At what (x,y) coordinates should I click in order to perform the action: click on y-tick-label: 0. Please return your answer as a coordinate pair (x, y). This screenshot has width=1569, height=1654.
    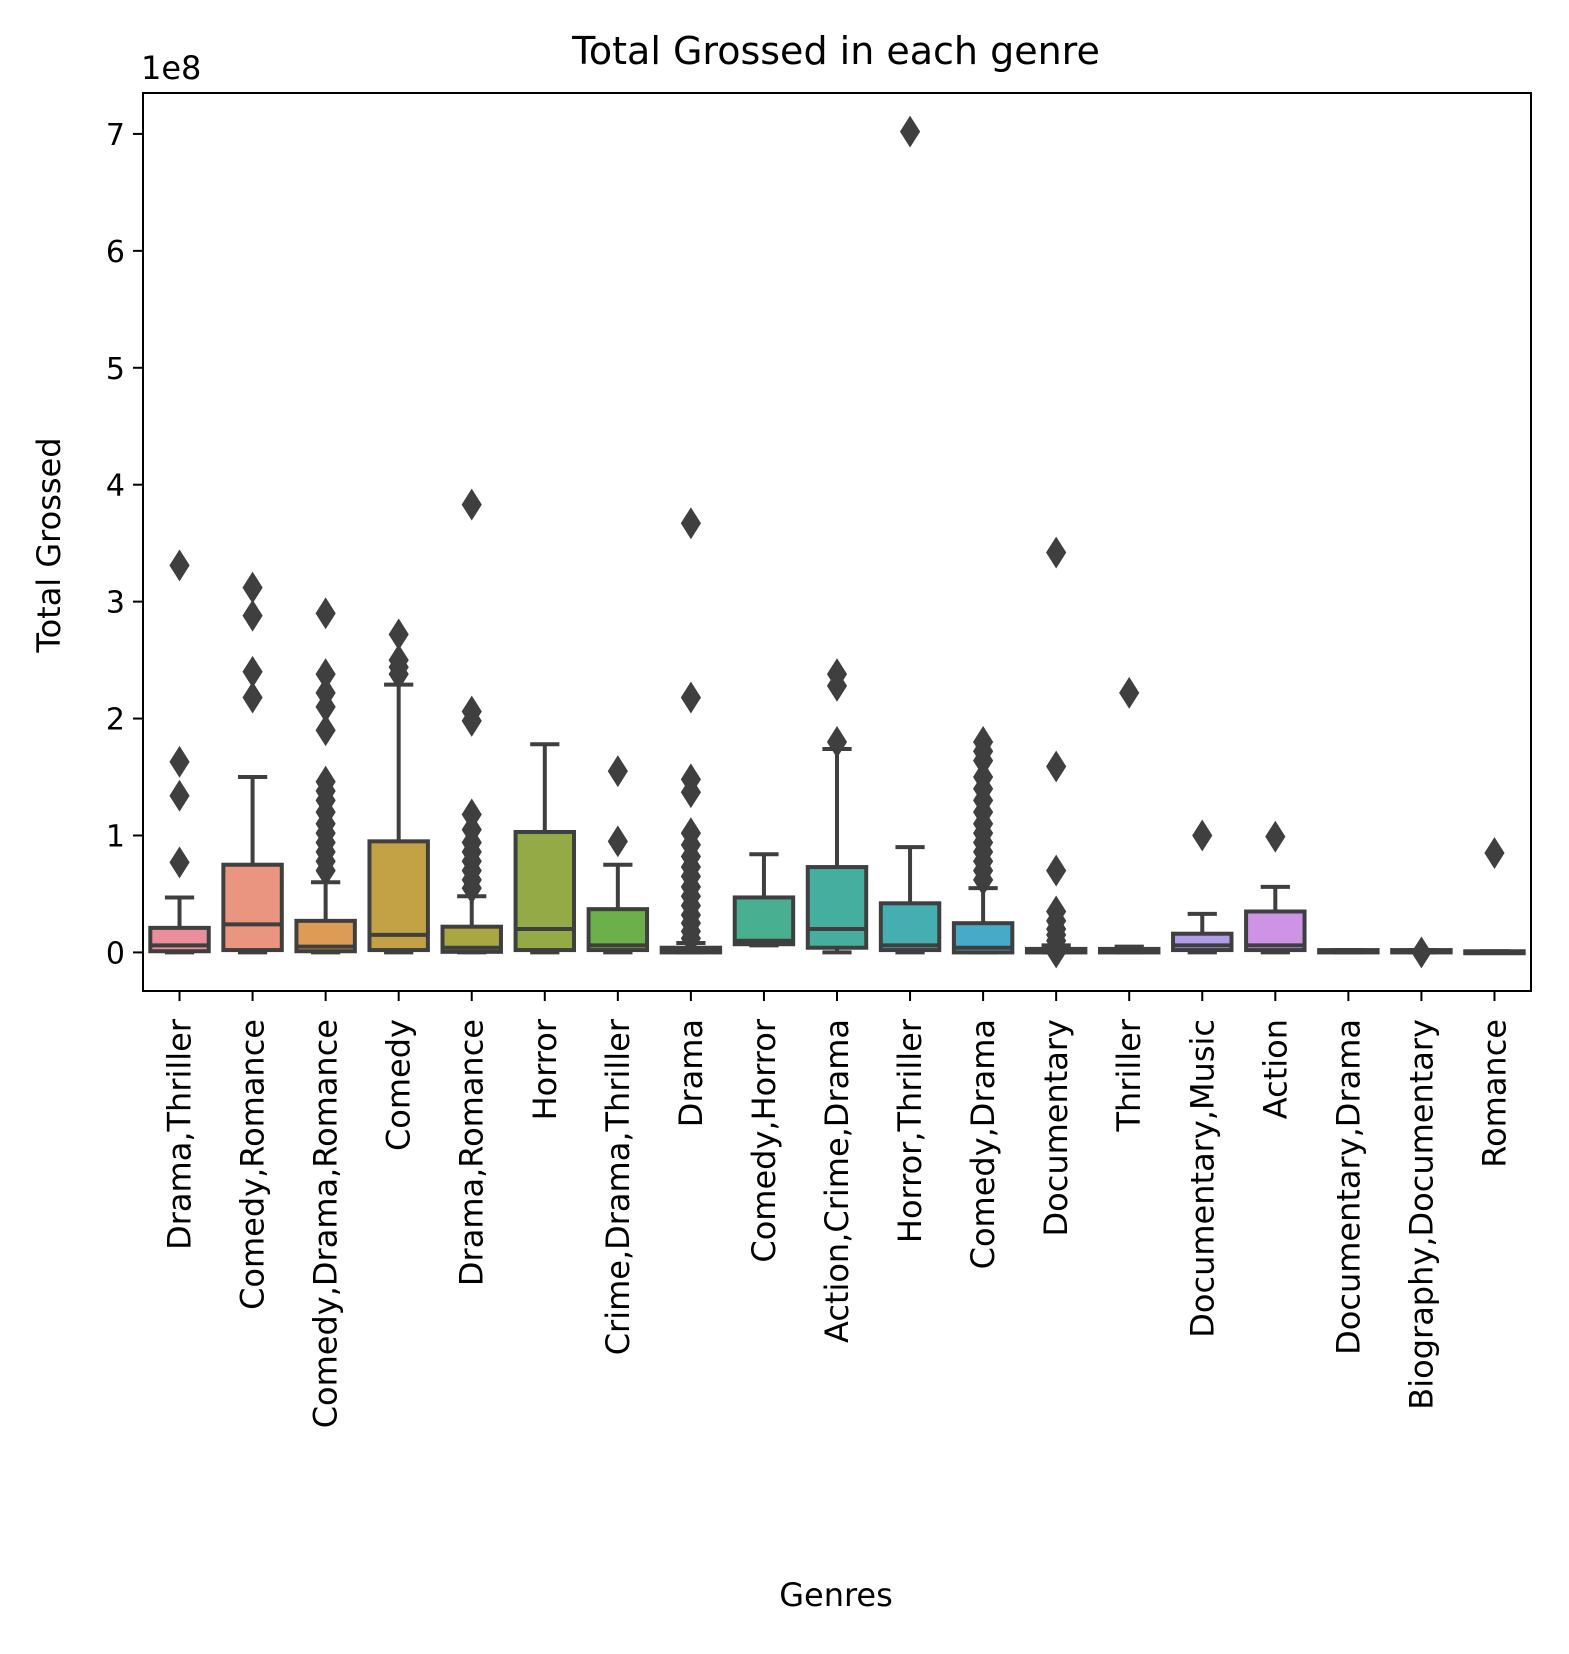
    Looking at the image, I should click on (115, 953).